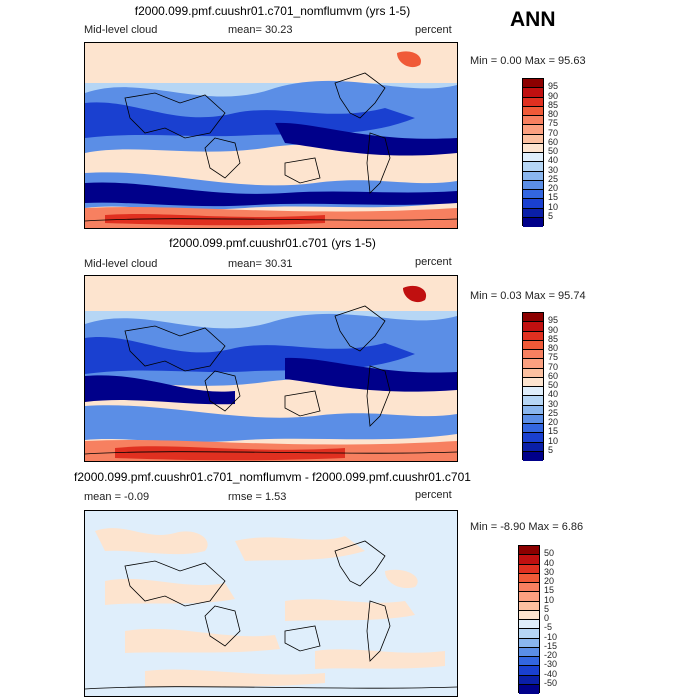 This screenshot has height=700, width=700. I want to click on panel-1-units-label: percent, so click(433, 30).